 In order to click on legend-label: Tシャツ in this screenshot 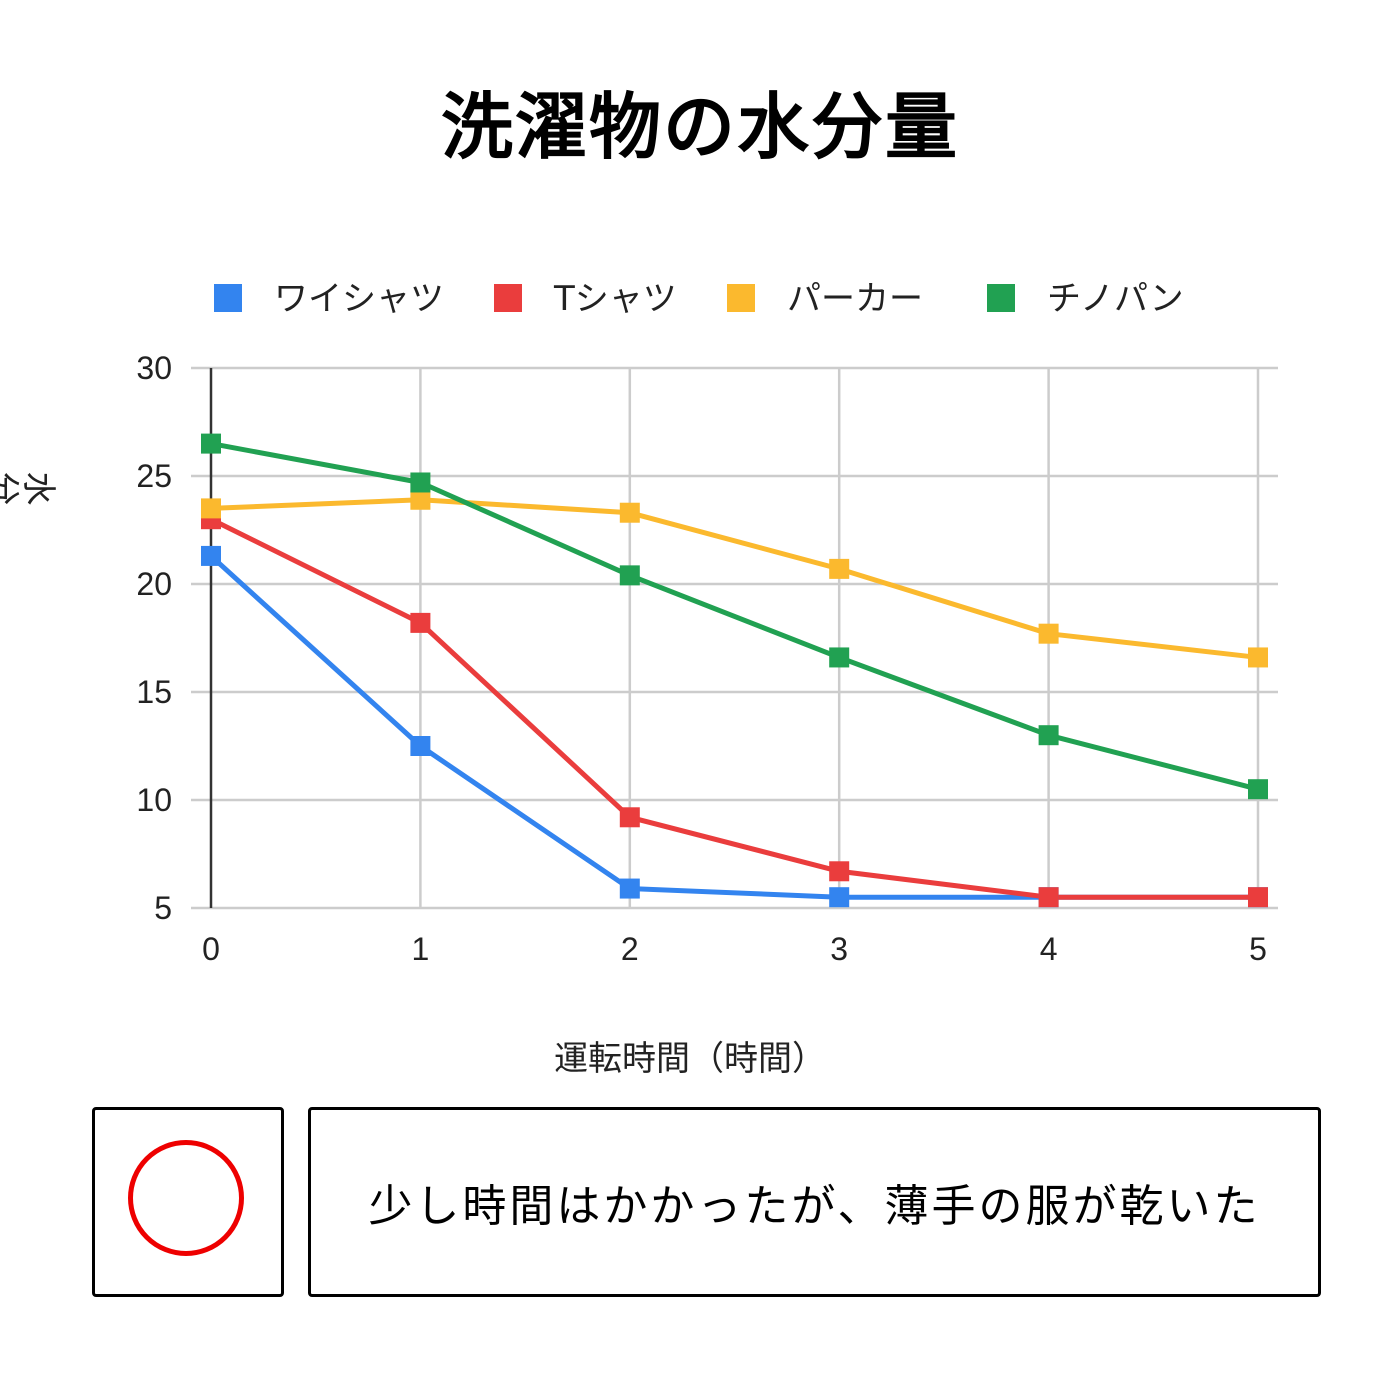, I will do `click(615, 299)`.